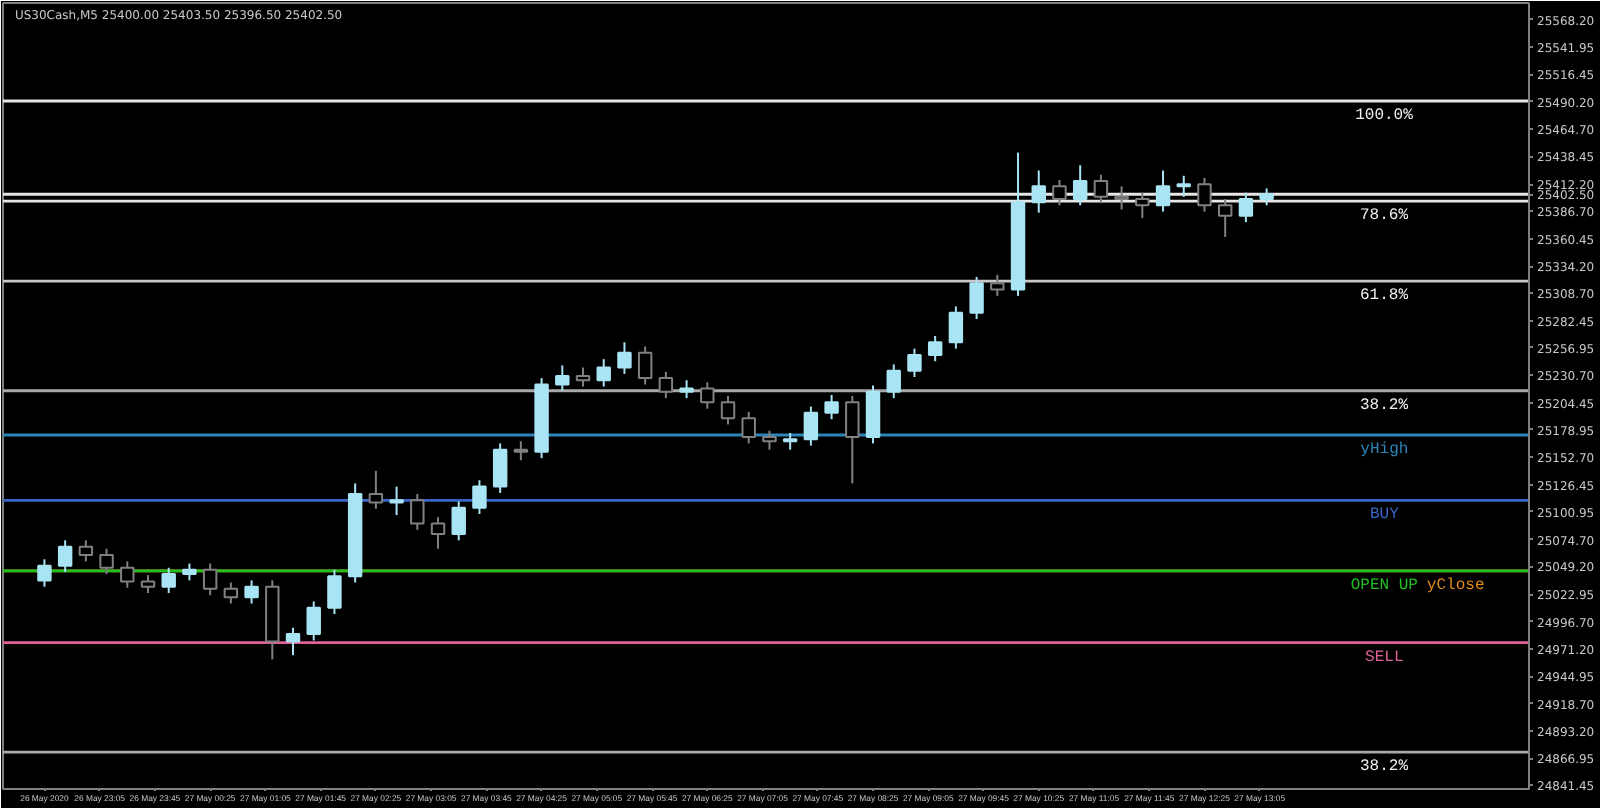  I want to click on annotation: 78.6%, so click(1384, 216).